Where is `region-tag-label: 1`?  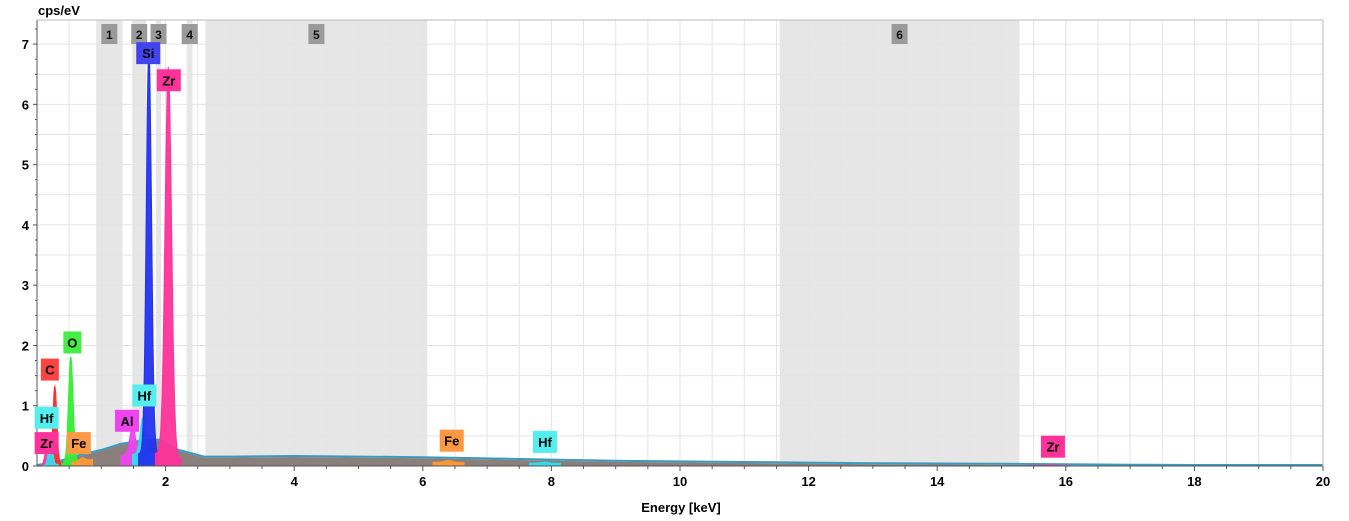
region-tag-label: 1 is located at coordinates (109, 35).